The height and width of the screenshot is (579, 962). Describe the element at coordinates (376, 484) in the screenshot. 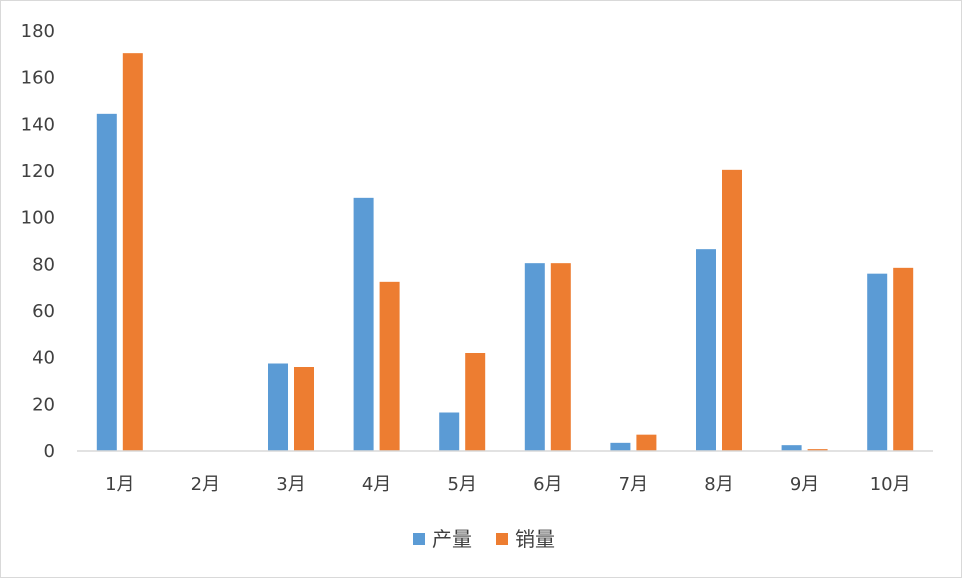

I see `x-tick-label: 4月` at that location.